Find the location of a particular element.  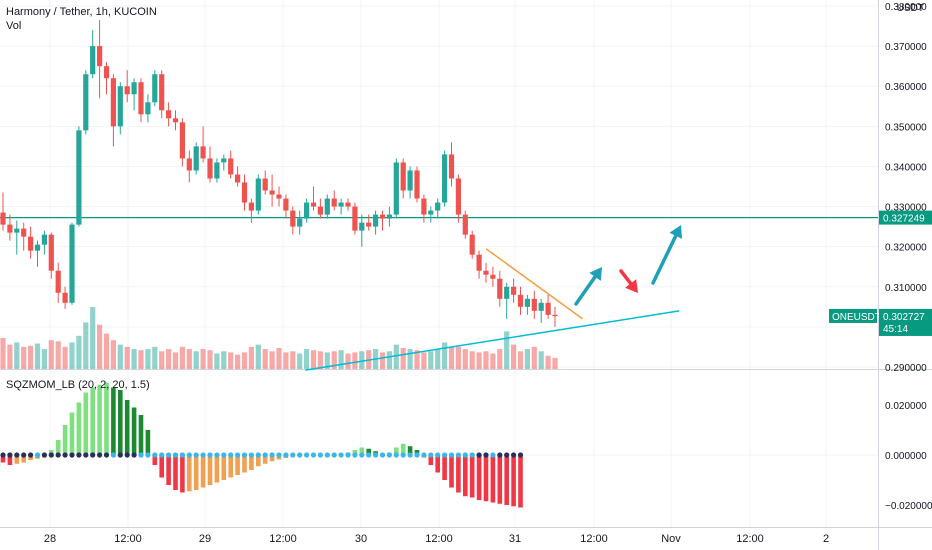

price-tick-label: 0.310000 is located at coordinates (906, 288).